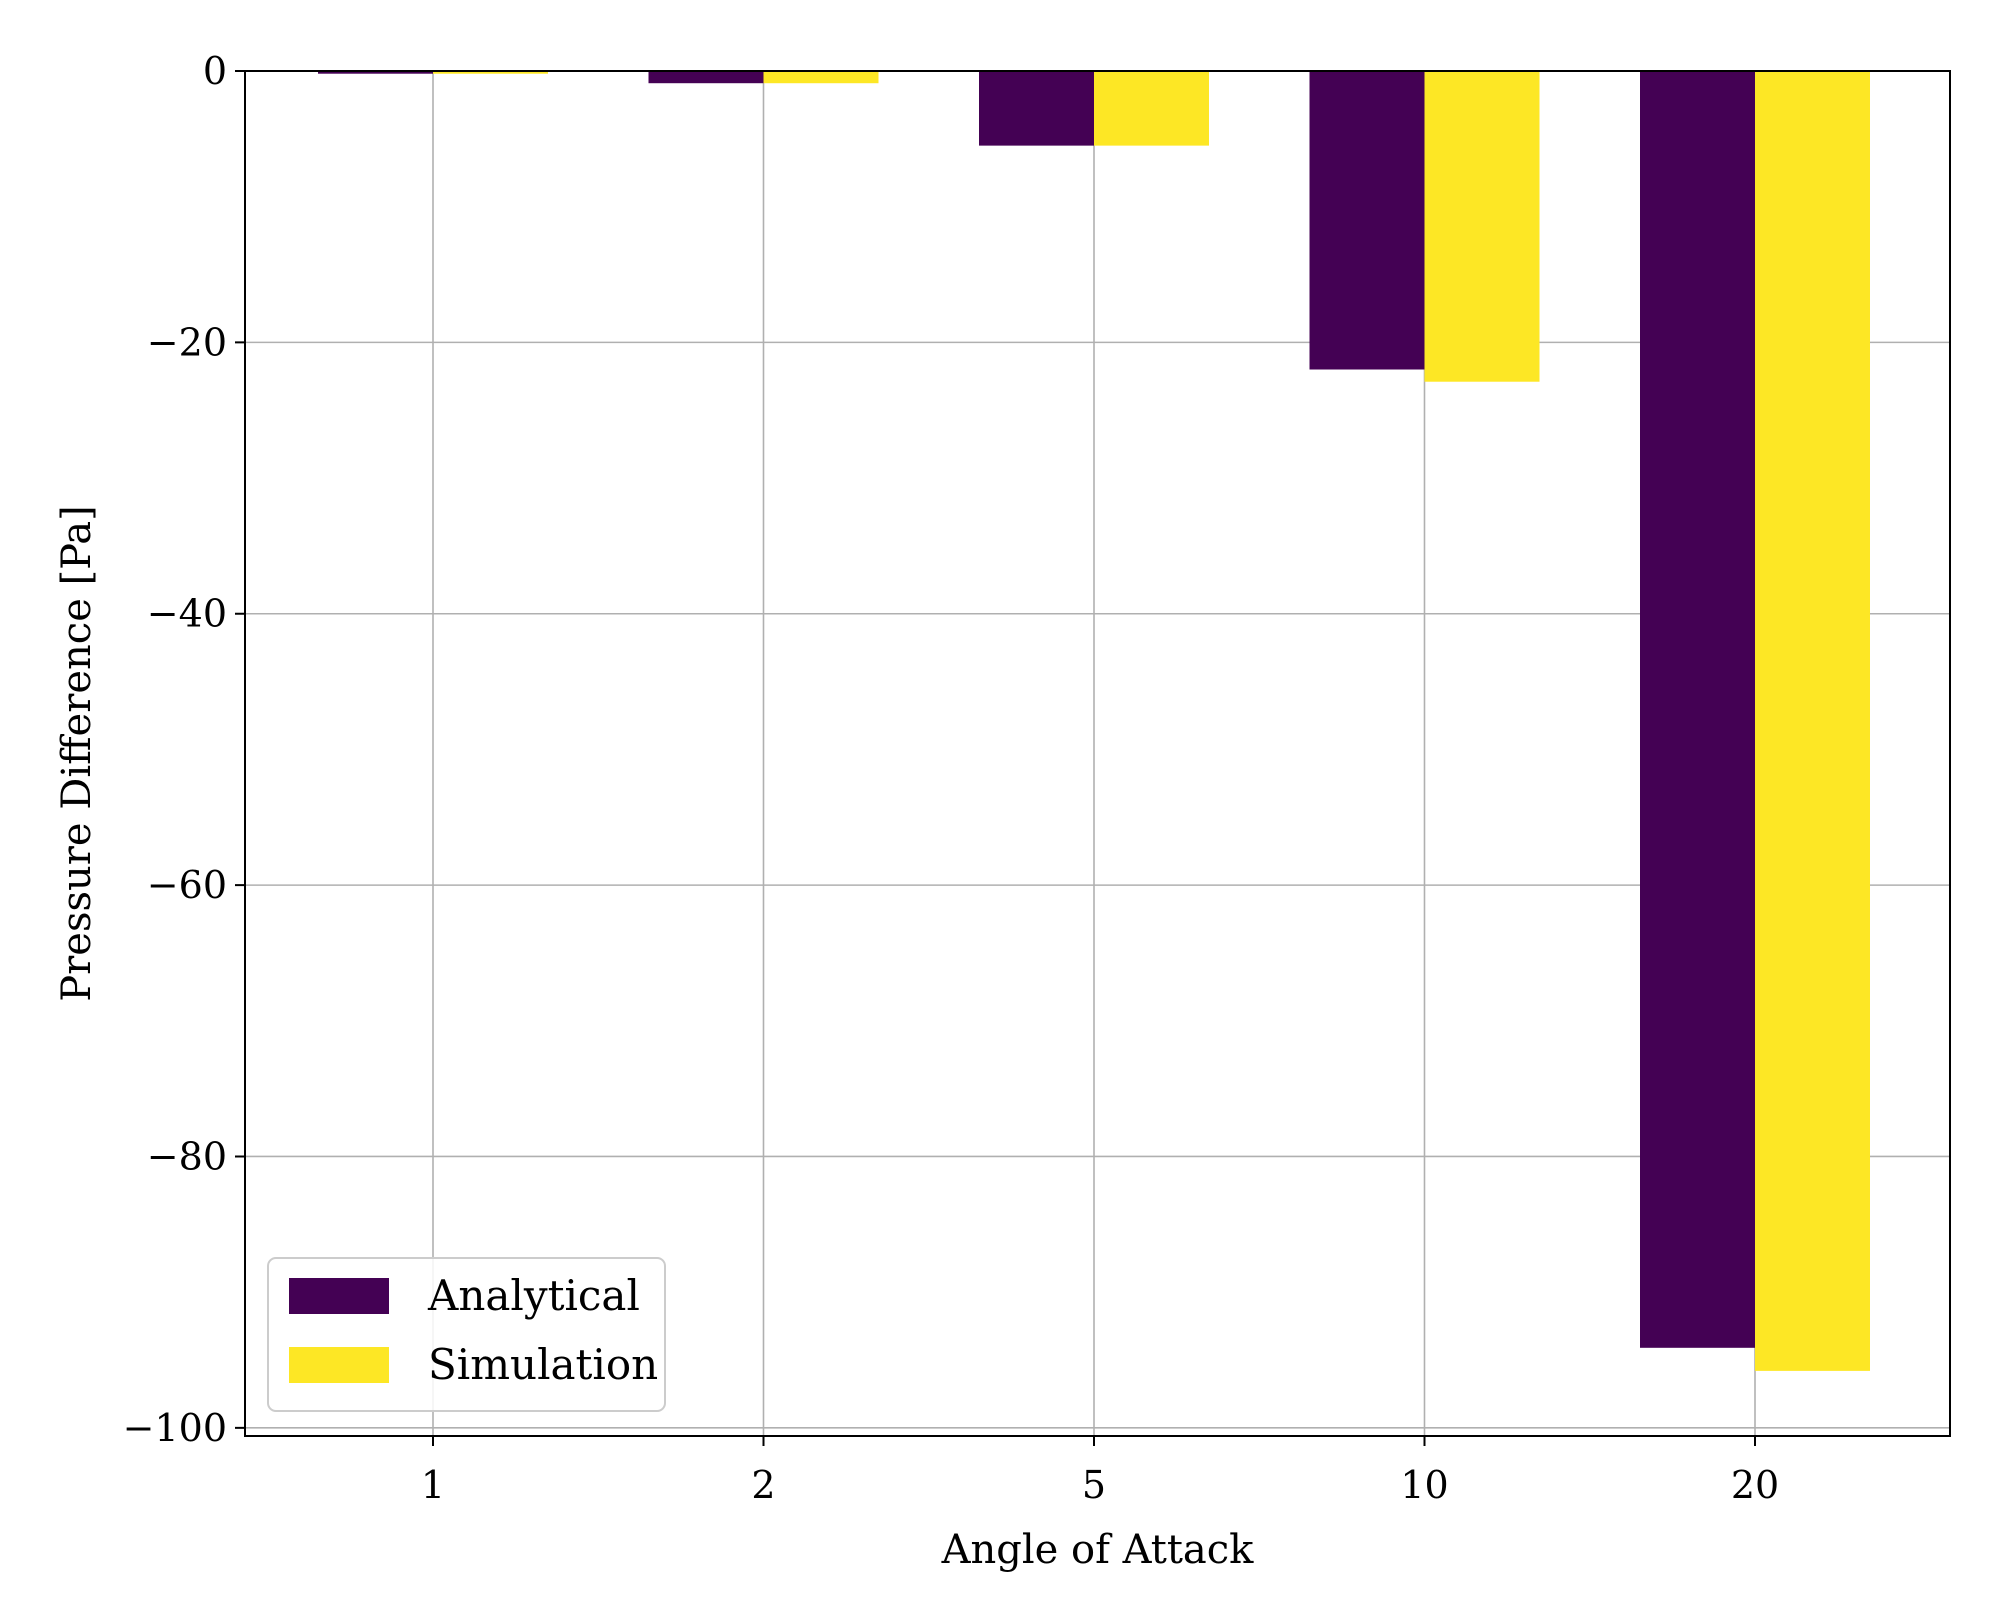  What do you see at coordinates (1755, 1485) in the screenshot?
I see `x-tick-label: 20` at bounding box center [1755, 1485].